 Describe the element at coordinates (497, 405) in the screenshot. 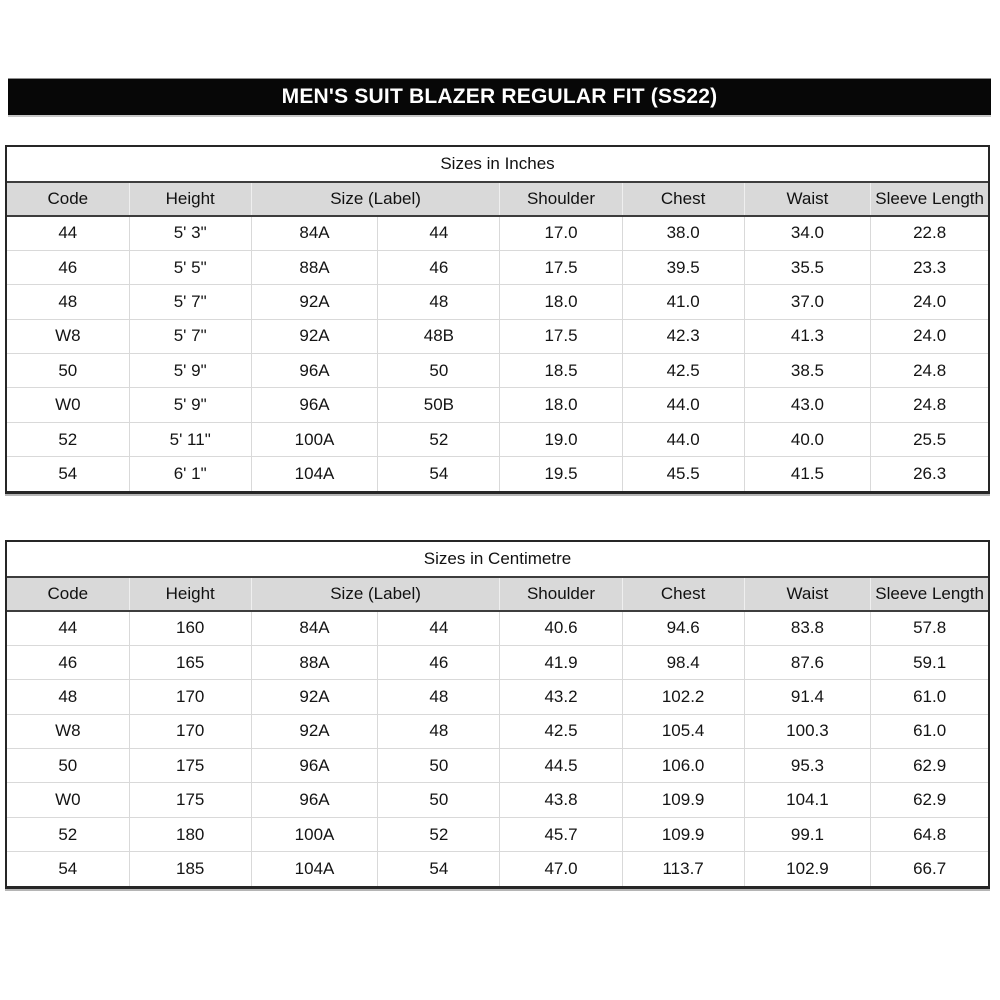

I see `table-row: W0 5' 9" 96A 50B 18.0 44.0 43.0 24.8` at that location.